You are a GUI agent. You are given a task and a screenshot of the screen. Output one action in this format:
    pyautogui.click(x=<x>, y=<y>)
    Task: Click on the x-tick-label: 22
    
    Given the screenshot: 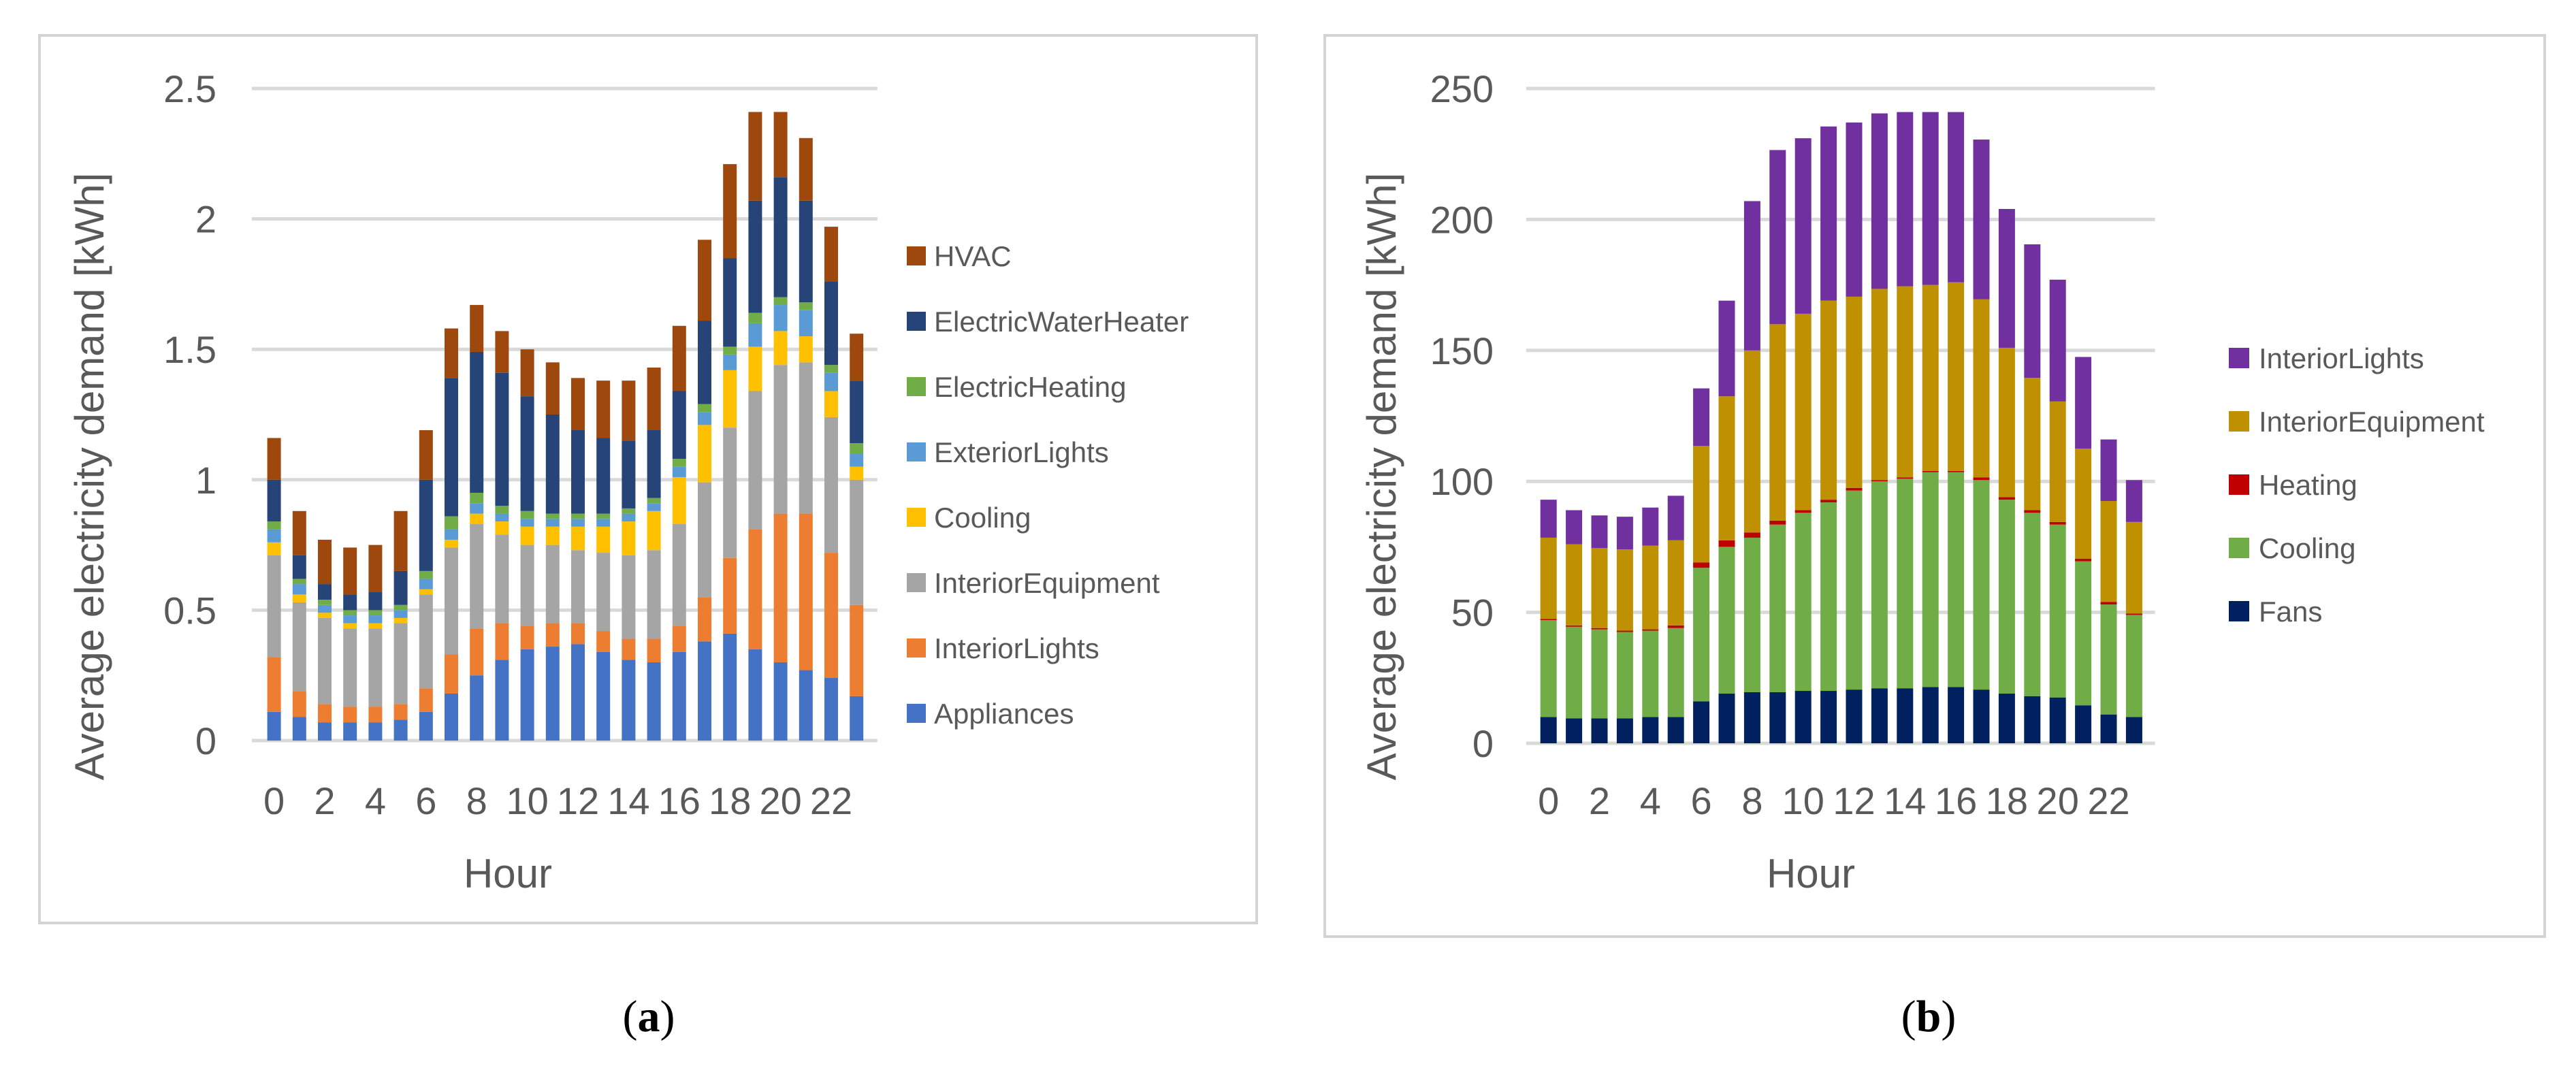 What is the action you would take?
    pyautogui.click(x=2108, y=800)
    